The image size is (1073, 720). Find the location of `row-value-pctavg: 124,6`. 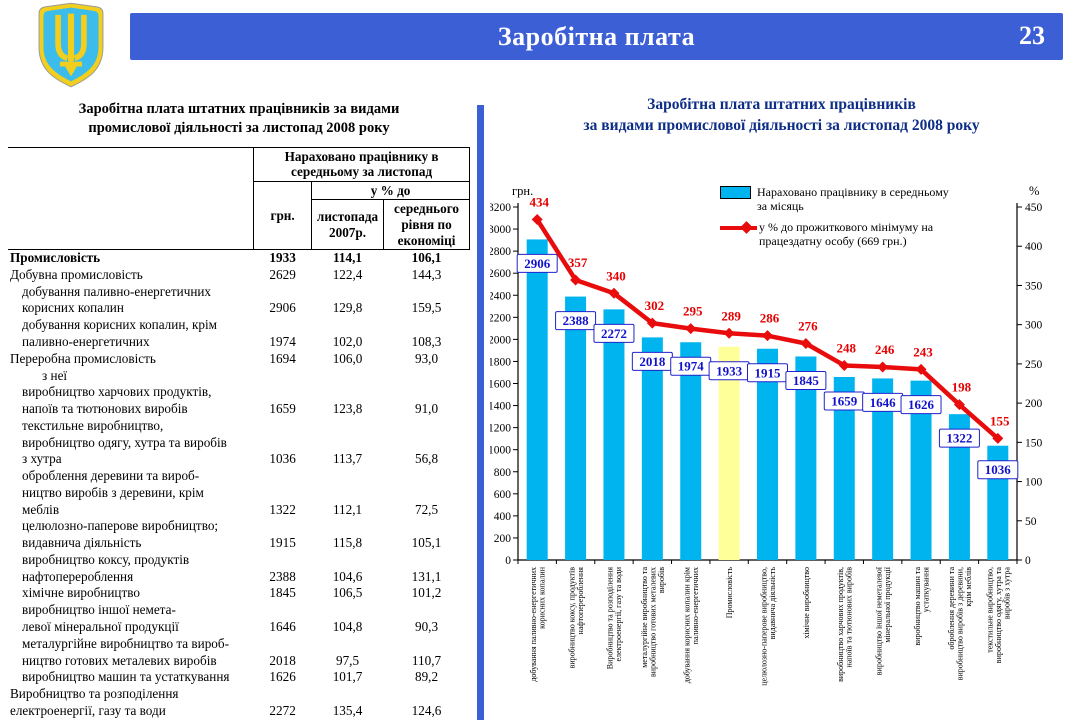

row-value-pctavg: 124,6 is located at coordinates (426, 710).